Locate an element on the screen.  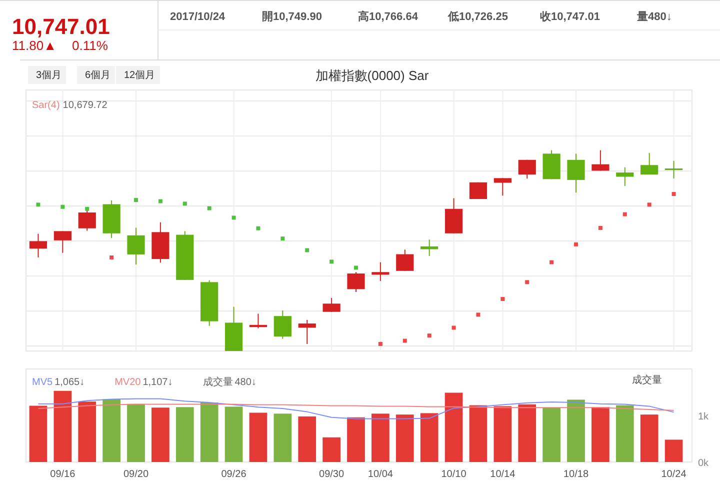
x-tick-label: 09/26 is located at coordinates (234, 474).